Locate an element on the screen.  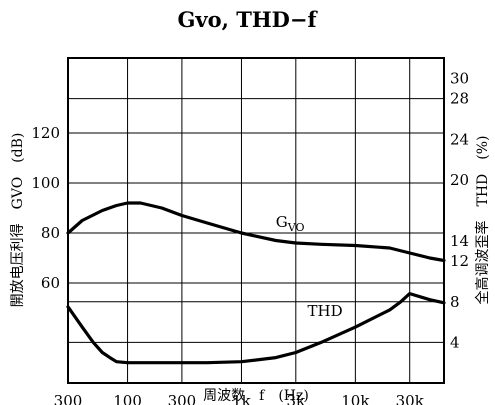
y-tick-label-right: 30 is located at coordinates (459, 78).